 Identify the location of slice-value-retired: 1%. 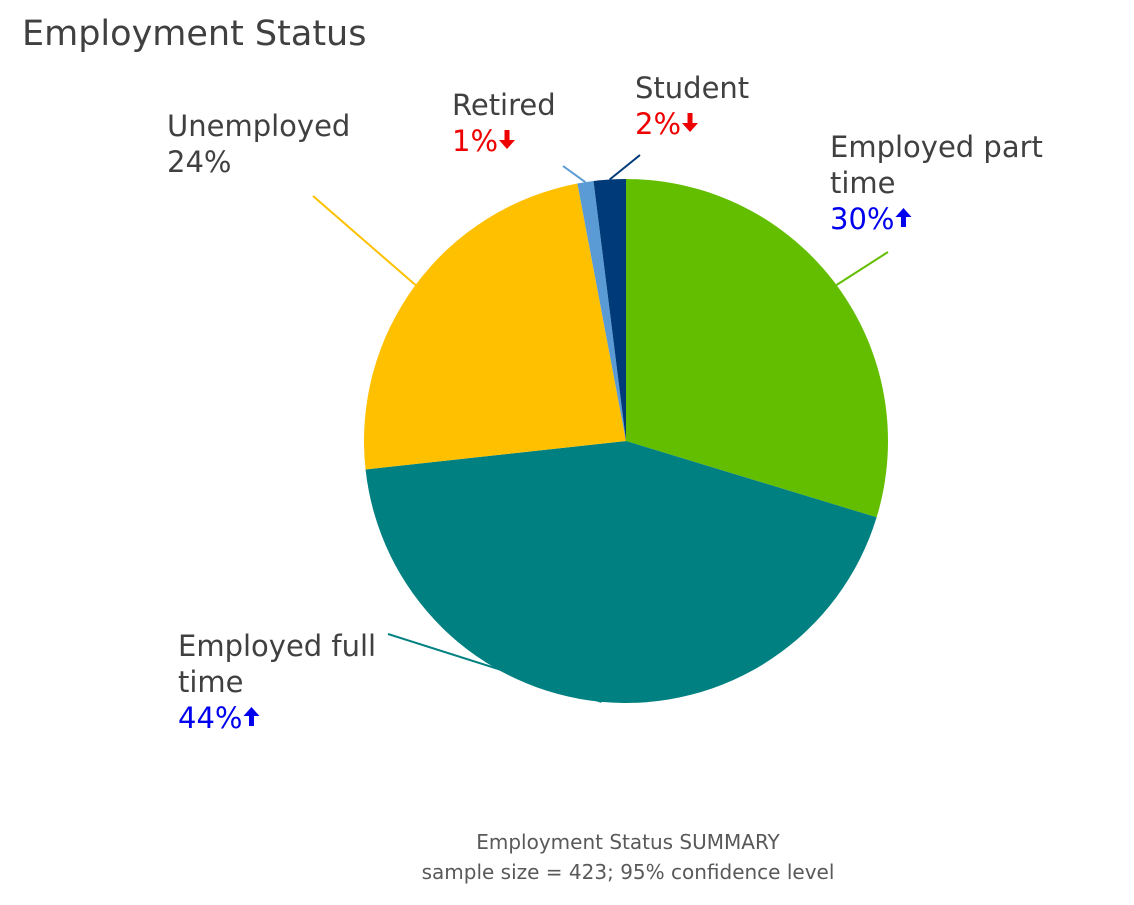
(475, 141).